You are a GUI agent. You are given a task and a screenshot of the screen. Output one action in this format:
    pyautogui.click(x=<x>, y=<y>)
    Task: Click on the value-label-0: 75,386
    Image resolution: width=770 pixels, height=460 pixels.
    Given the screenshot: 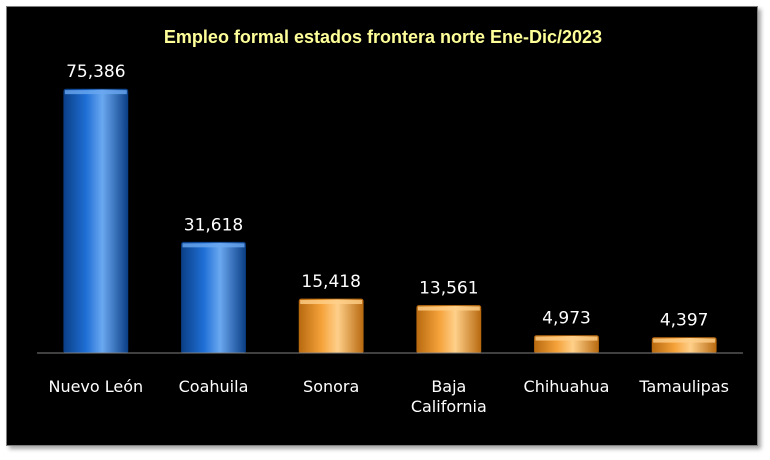 What is the action you would take?
    pyautogui.click(x=95, y=72)
    